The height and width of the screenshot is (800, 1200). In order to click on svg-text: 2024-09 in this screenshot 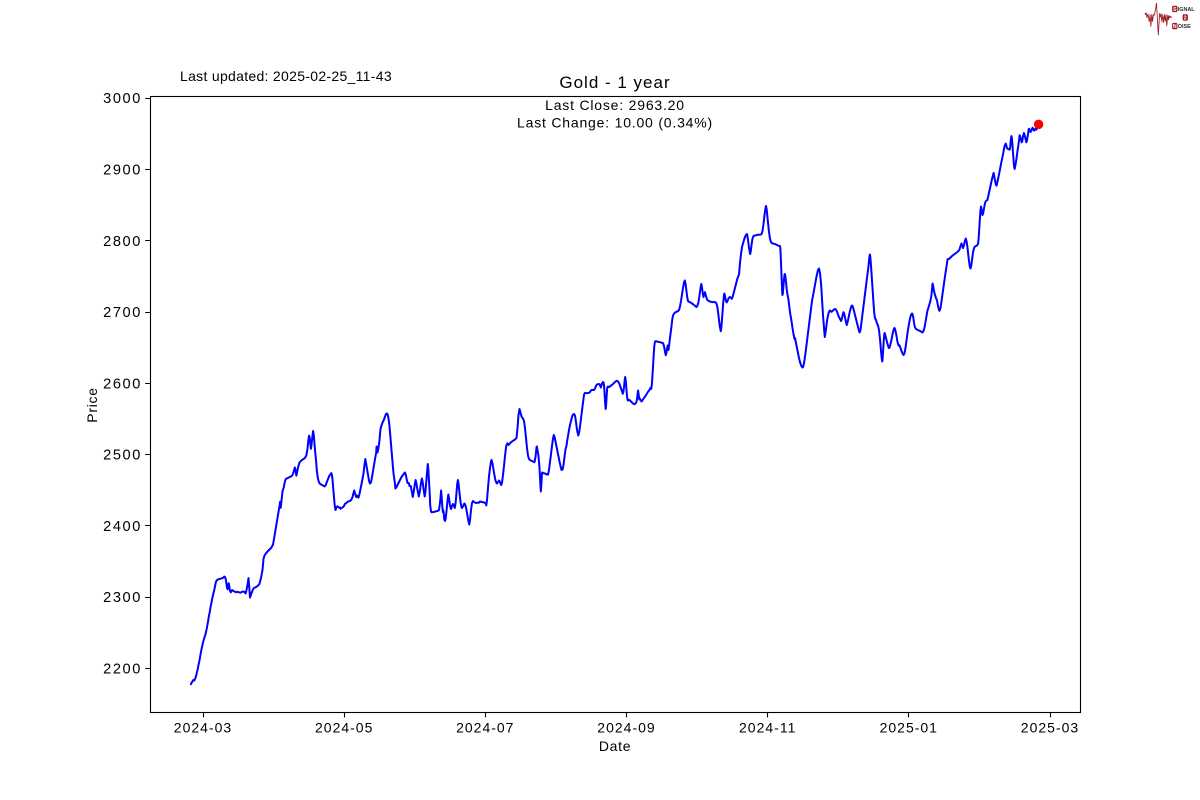, I will do `click(626, 728)`.